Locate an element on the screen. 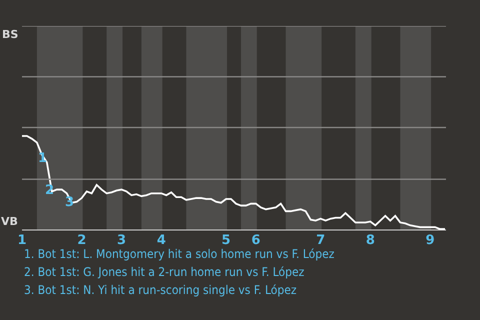 This screenshot has height=320, width=480. annotation: 2 is located at coordinates (49, 190).